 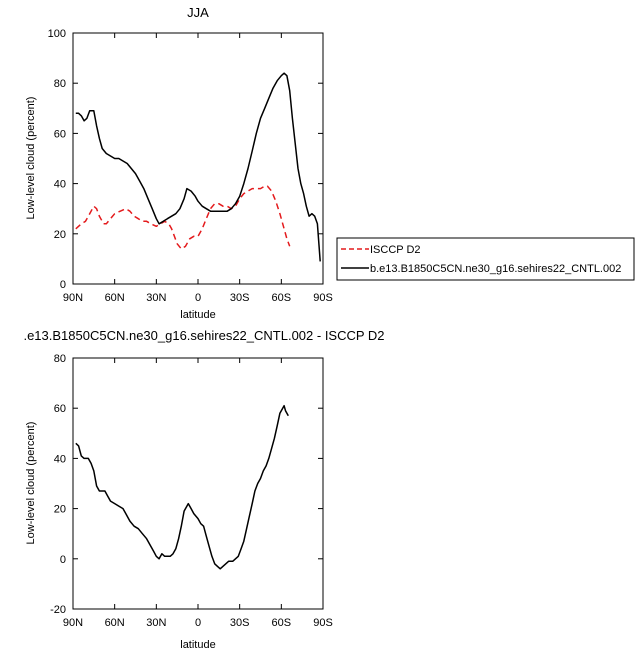 What do you see at coordinates (323, 623) in the screenshot?
I see `bottom-x-tick-label: 90S` at bounding box center [323, 623].